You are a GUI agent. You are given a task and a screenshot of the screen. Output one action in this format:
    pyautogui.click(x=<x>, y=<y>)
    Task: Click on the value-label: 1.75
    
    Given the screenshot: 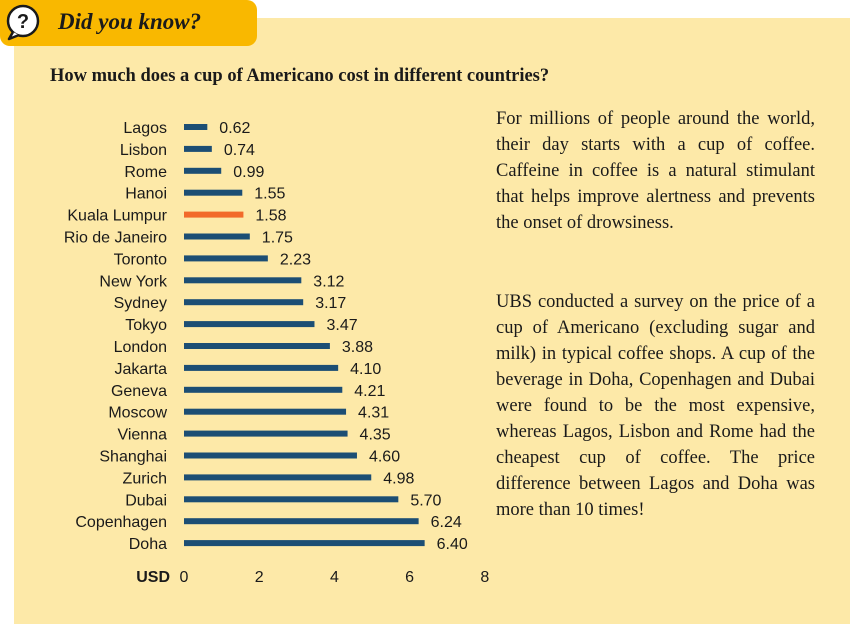 What is the action you would take?
    pyautogui.click(x=277, y=238)
    